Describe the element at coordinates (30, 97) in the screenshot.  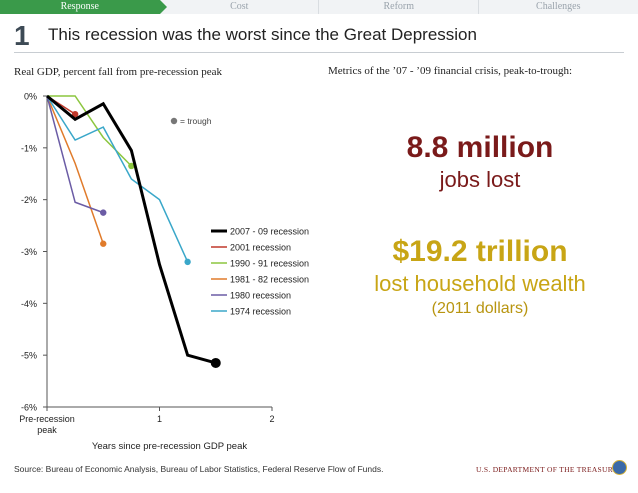
I see `y-tick-label: 0%` at that location.